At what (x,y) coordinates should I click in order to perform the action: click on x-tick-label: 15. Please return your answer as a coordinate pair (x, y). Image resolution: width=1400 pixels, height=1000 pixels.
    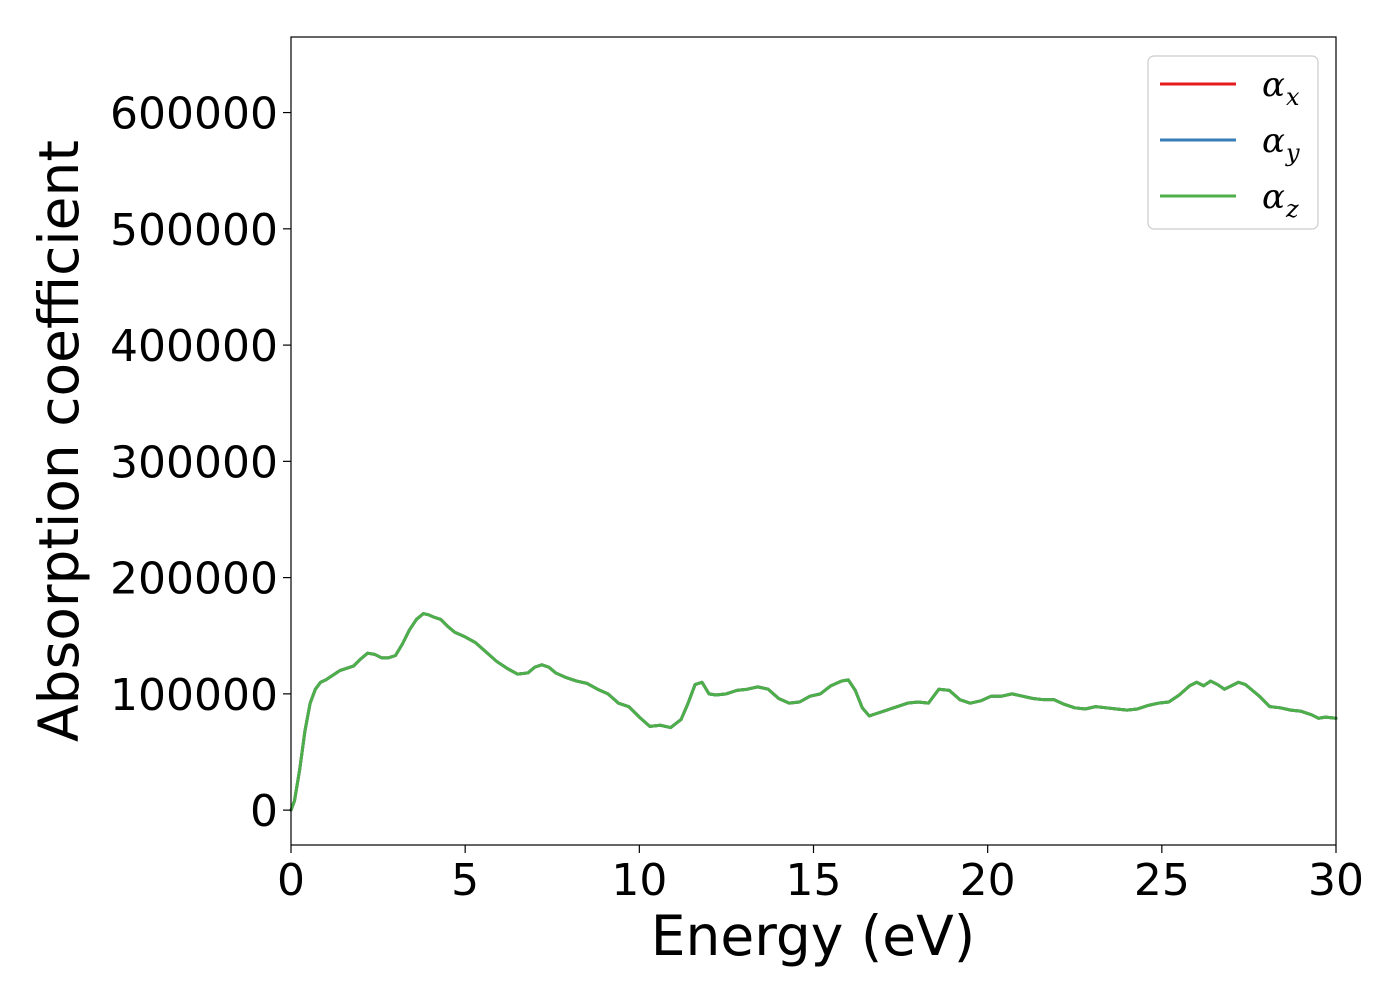
    Looking at the image, I should click on (814, 880).